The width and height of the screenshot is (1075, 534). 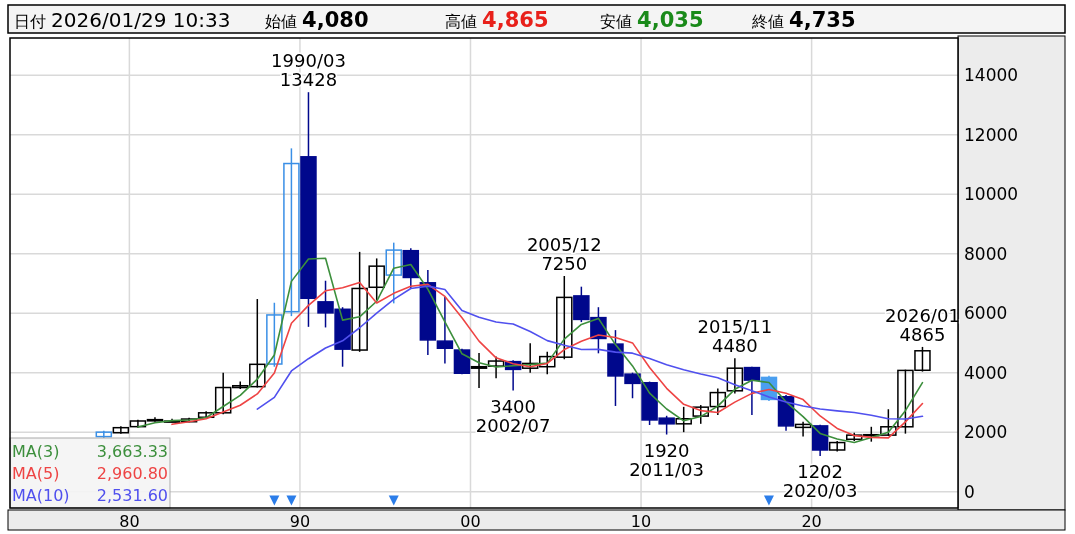 What do you see at coordinates (564, 253) in the screenshot?
I see `annotation: 2005/12 7250` at bounding box center [564, 253].